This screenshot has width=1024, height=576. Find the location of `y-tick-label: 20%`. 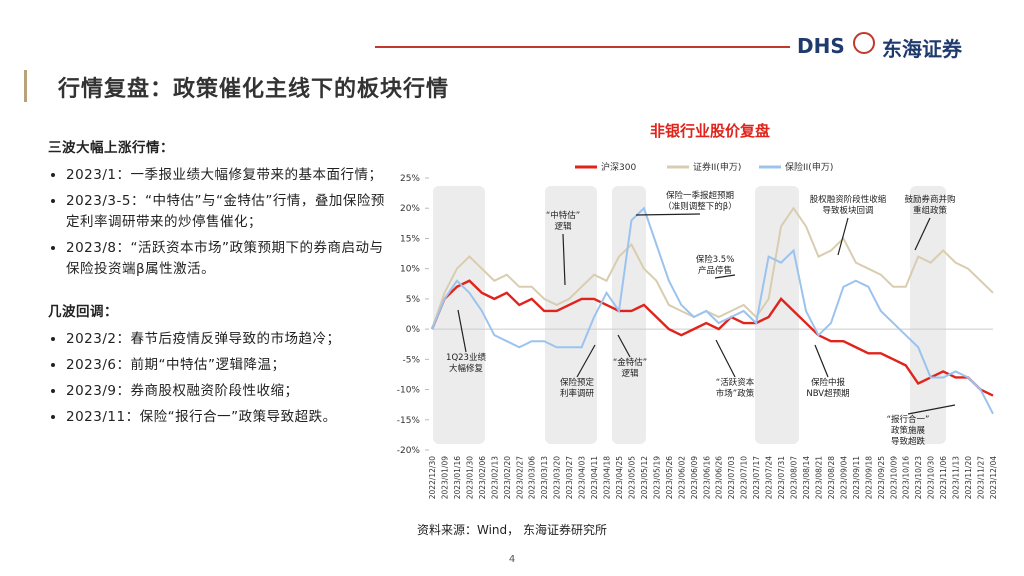

y-tick-label: 20% is located at coordinates (410, 209).